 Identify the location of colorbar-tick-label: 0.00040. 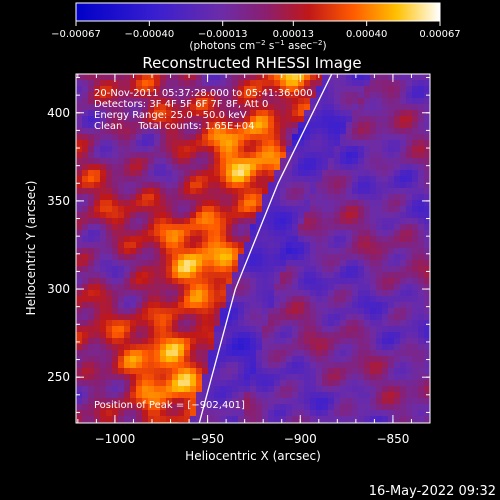
(366, 34).